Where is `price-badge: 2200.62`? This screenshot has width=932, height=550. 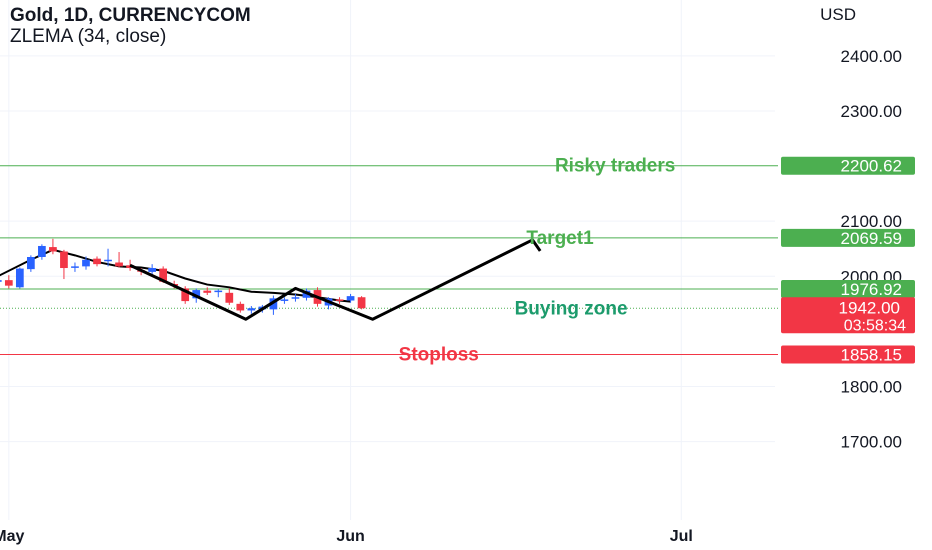 price-badge: 2200.62 is located at coordinates (848, 166).